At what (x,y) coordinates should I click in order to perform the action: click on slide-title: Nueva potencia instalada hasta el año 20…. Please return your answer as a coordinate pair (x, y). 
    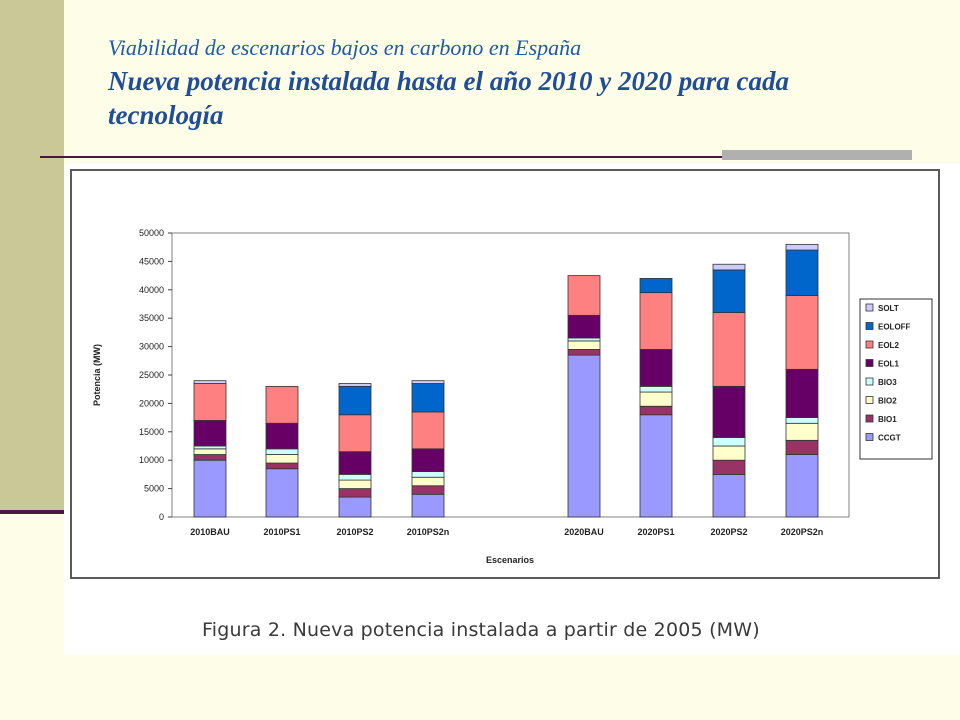
    Looking at the image, I should click on (448, 98).